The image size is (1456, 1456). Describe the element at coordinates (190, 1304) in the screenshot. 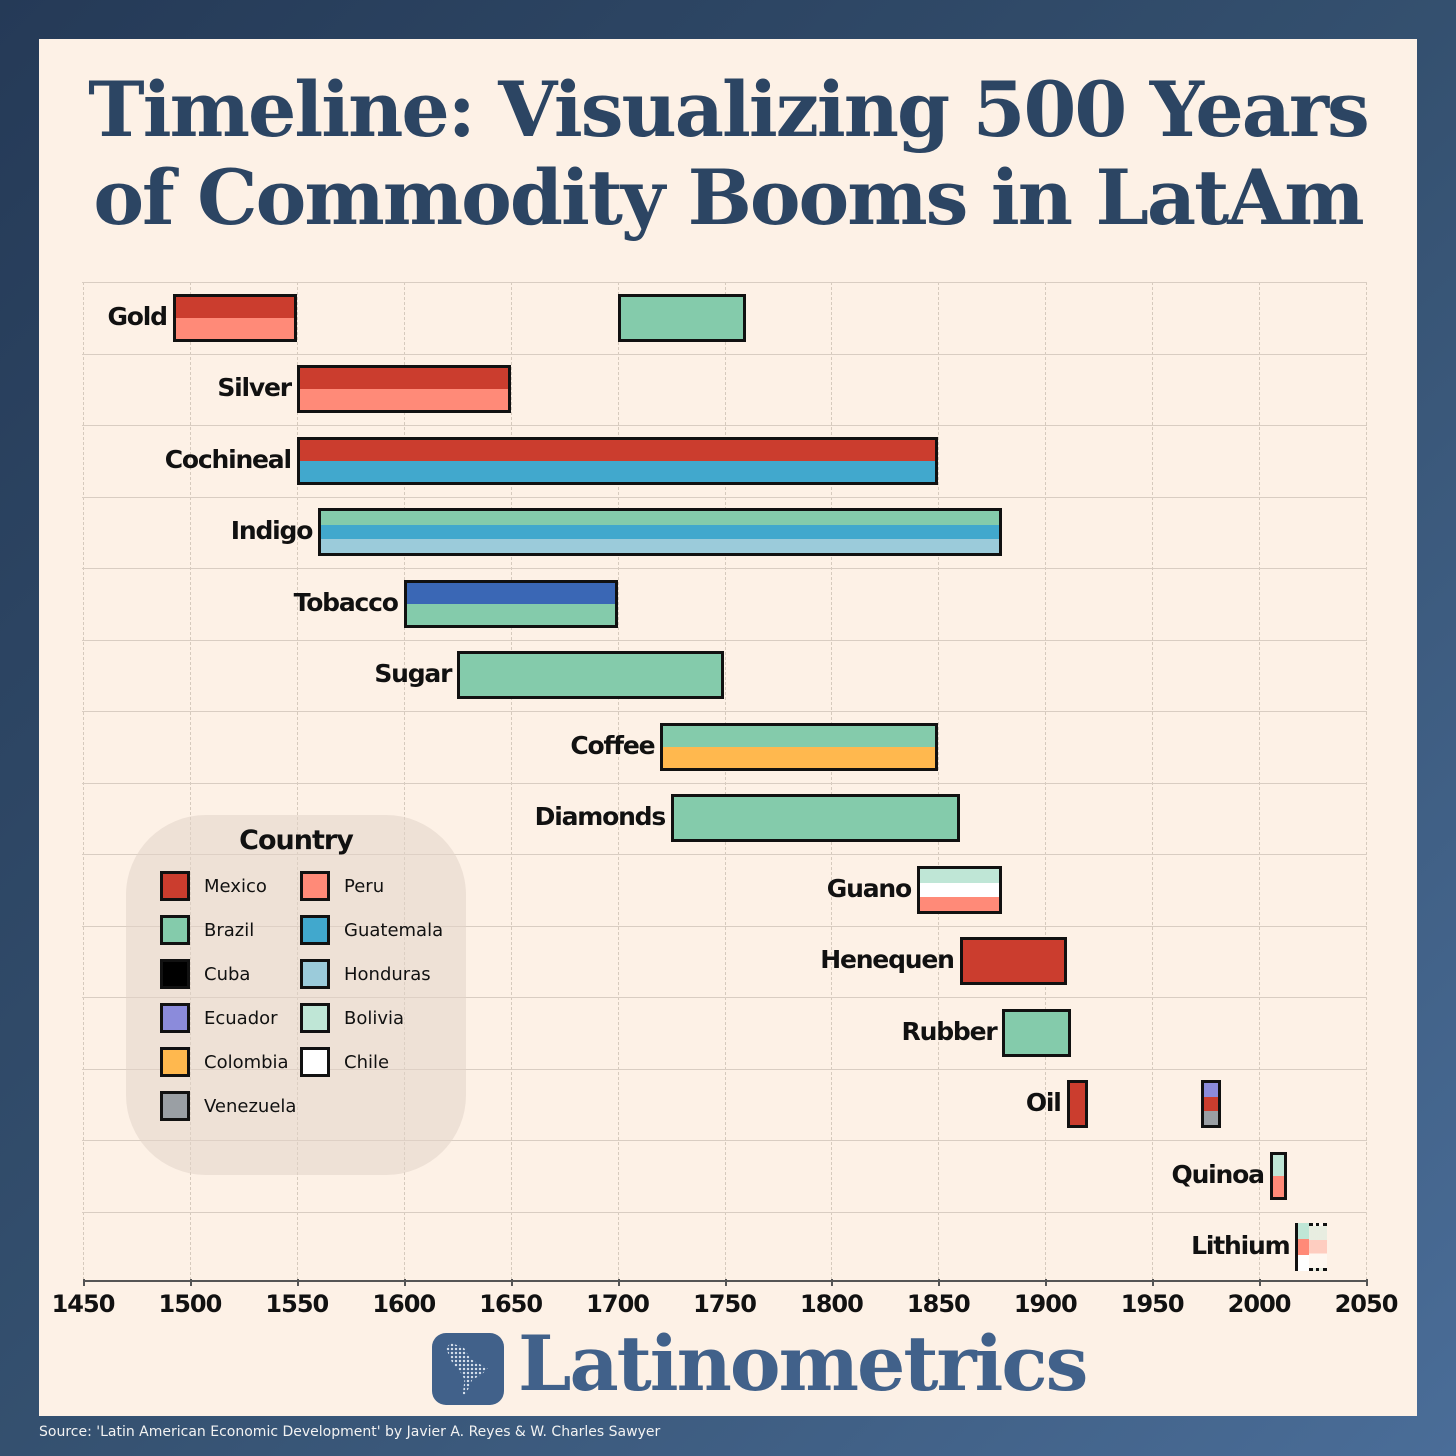

I see `axis-tick-label: 1500` at that location.